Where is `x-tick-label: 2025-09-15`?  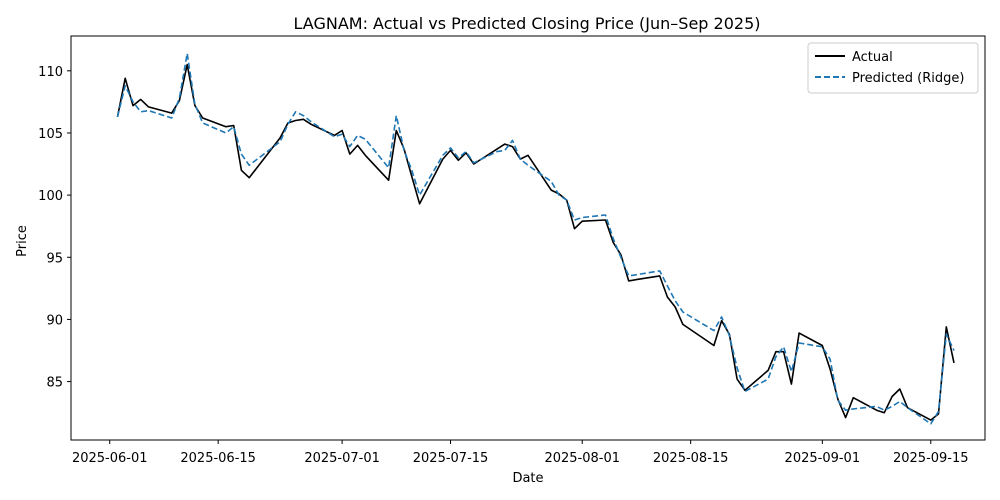
x-tick-label: 2025-09-15 is located at coordinates (931, 458).